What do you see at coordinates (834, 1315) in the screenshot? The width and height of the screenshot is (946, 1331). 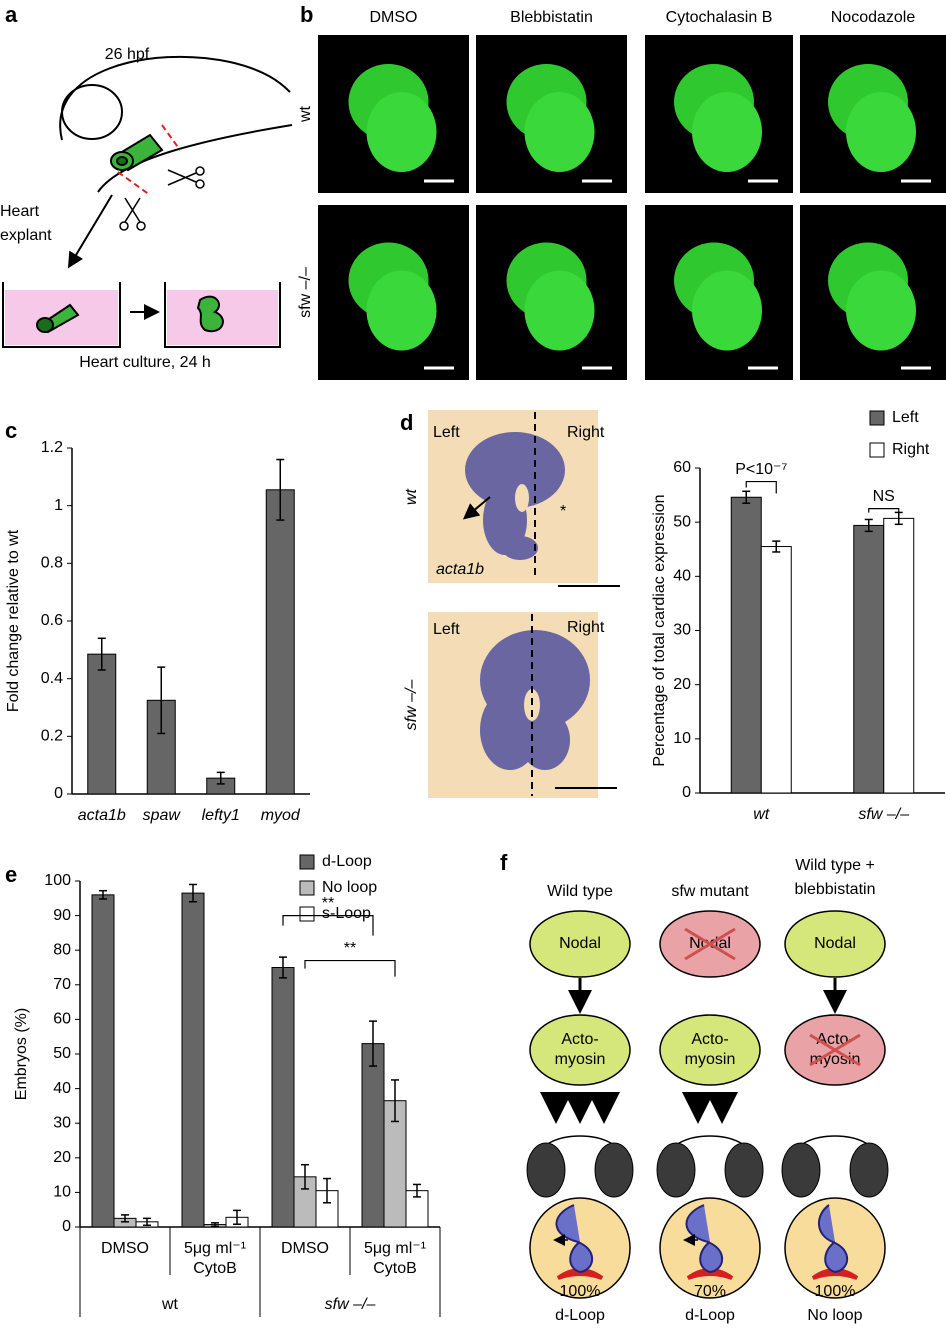 I see `outcome-label: No loop` at bounding box center [834, 1315].